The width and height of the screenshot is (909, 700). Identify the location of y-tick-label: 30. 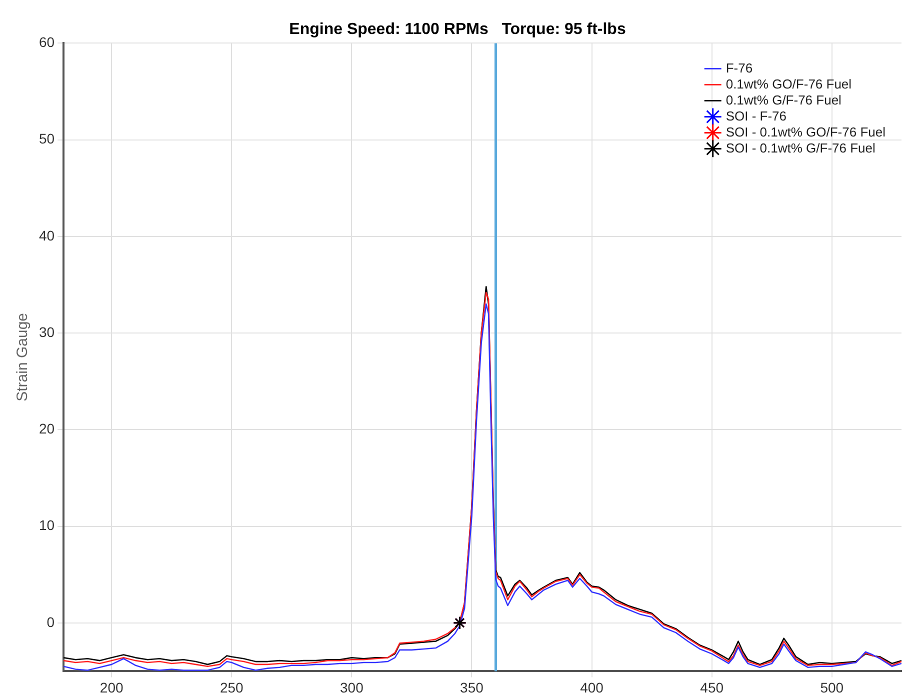
(46, 332).